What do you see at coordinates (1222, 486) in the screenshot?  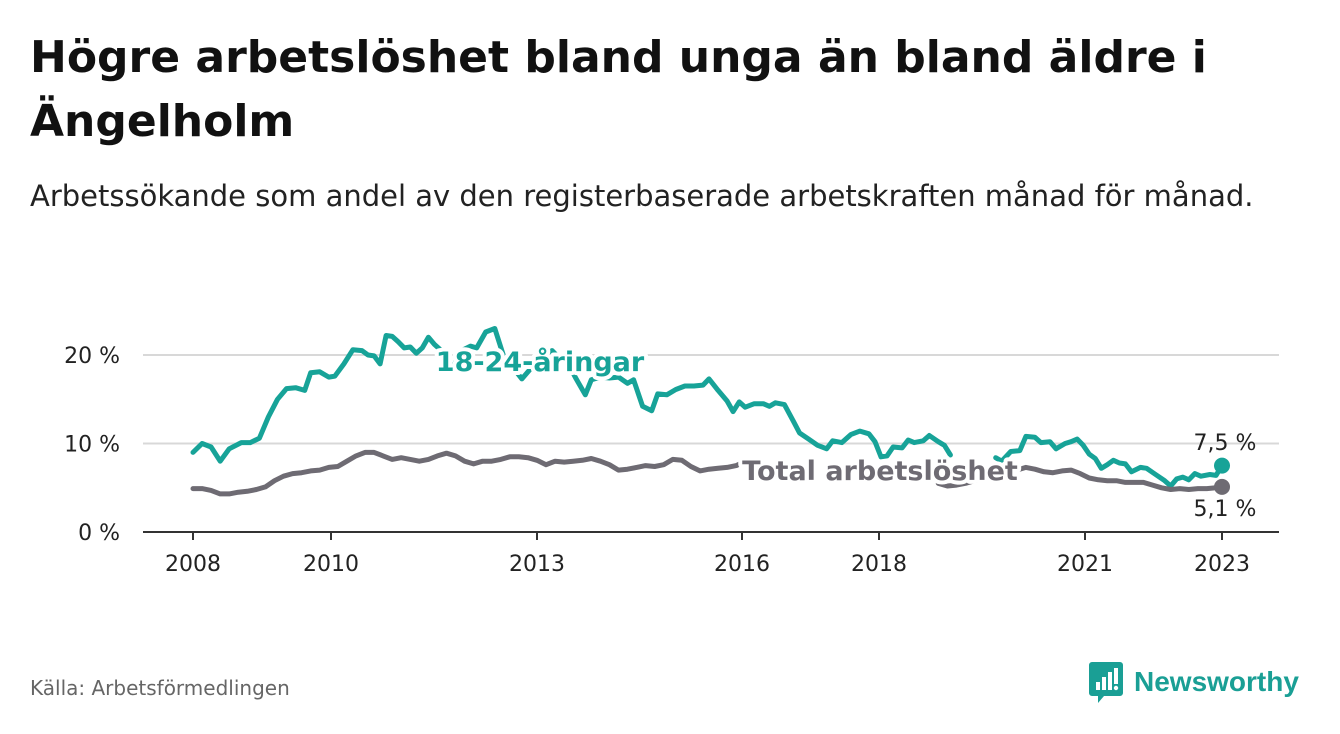 I see `series-total-line-end-dot` at bounding box center [1222, 486].